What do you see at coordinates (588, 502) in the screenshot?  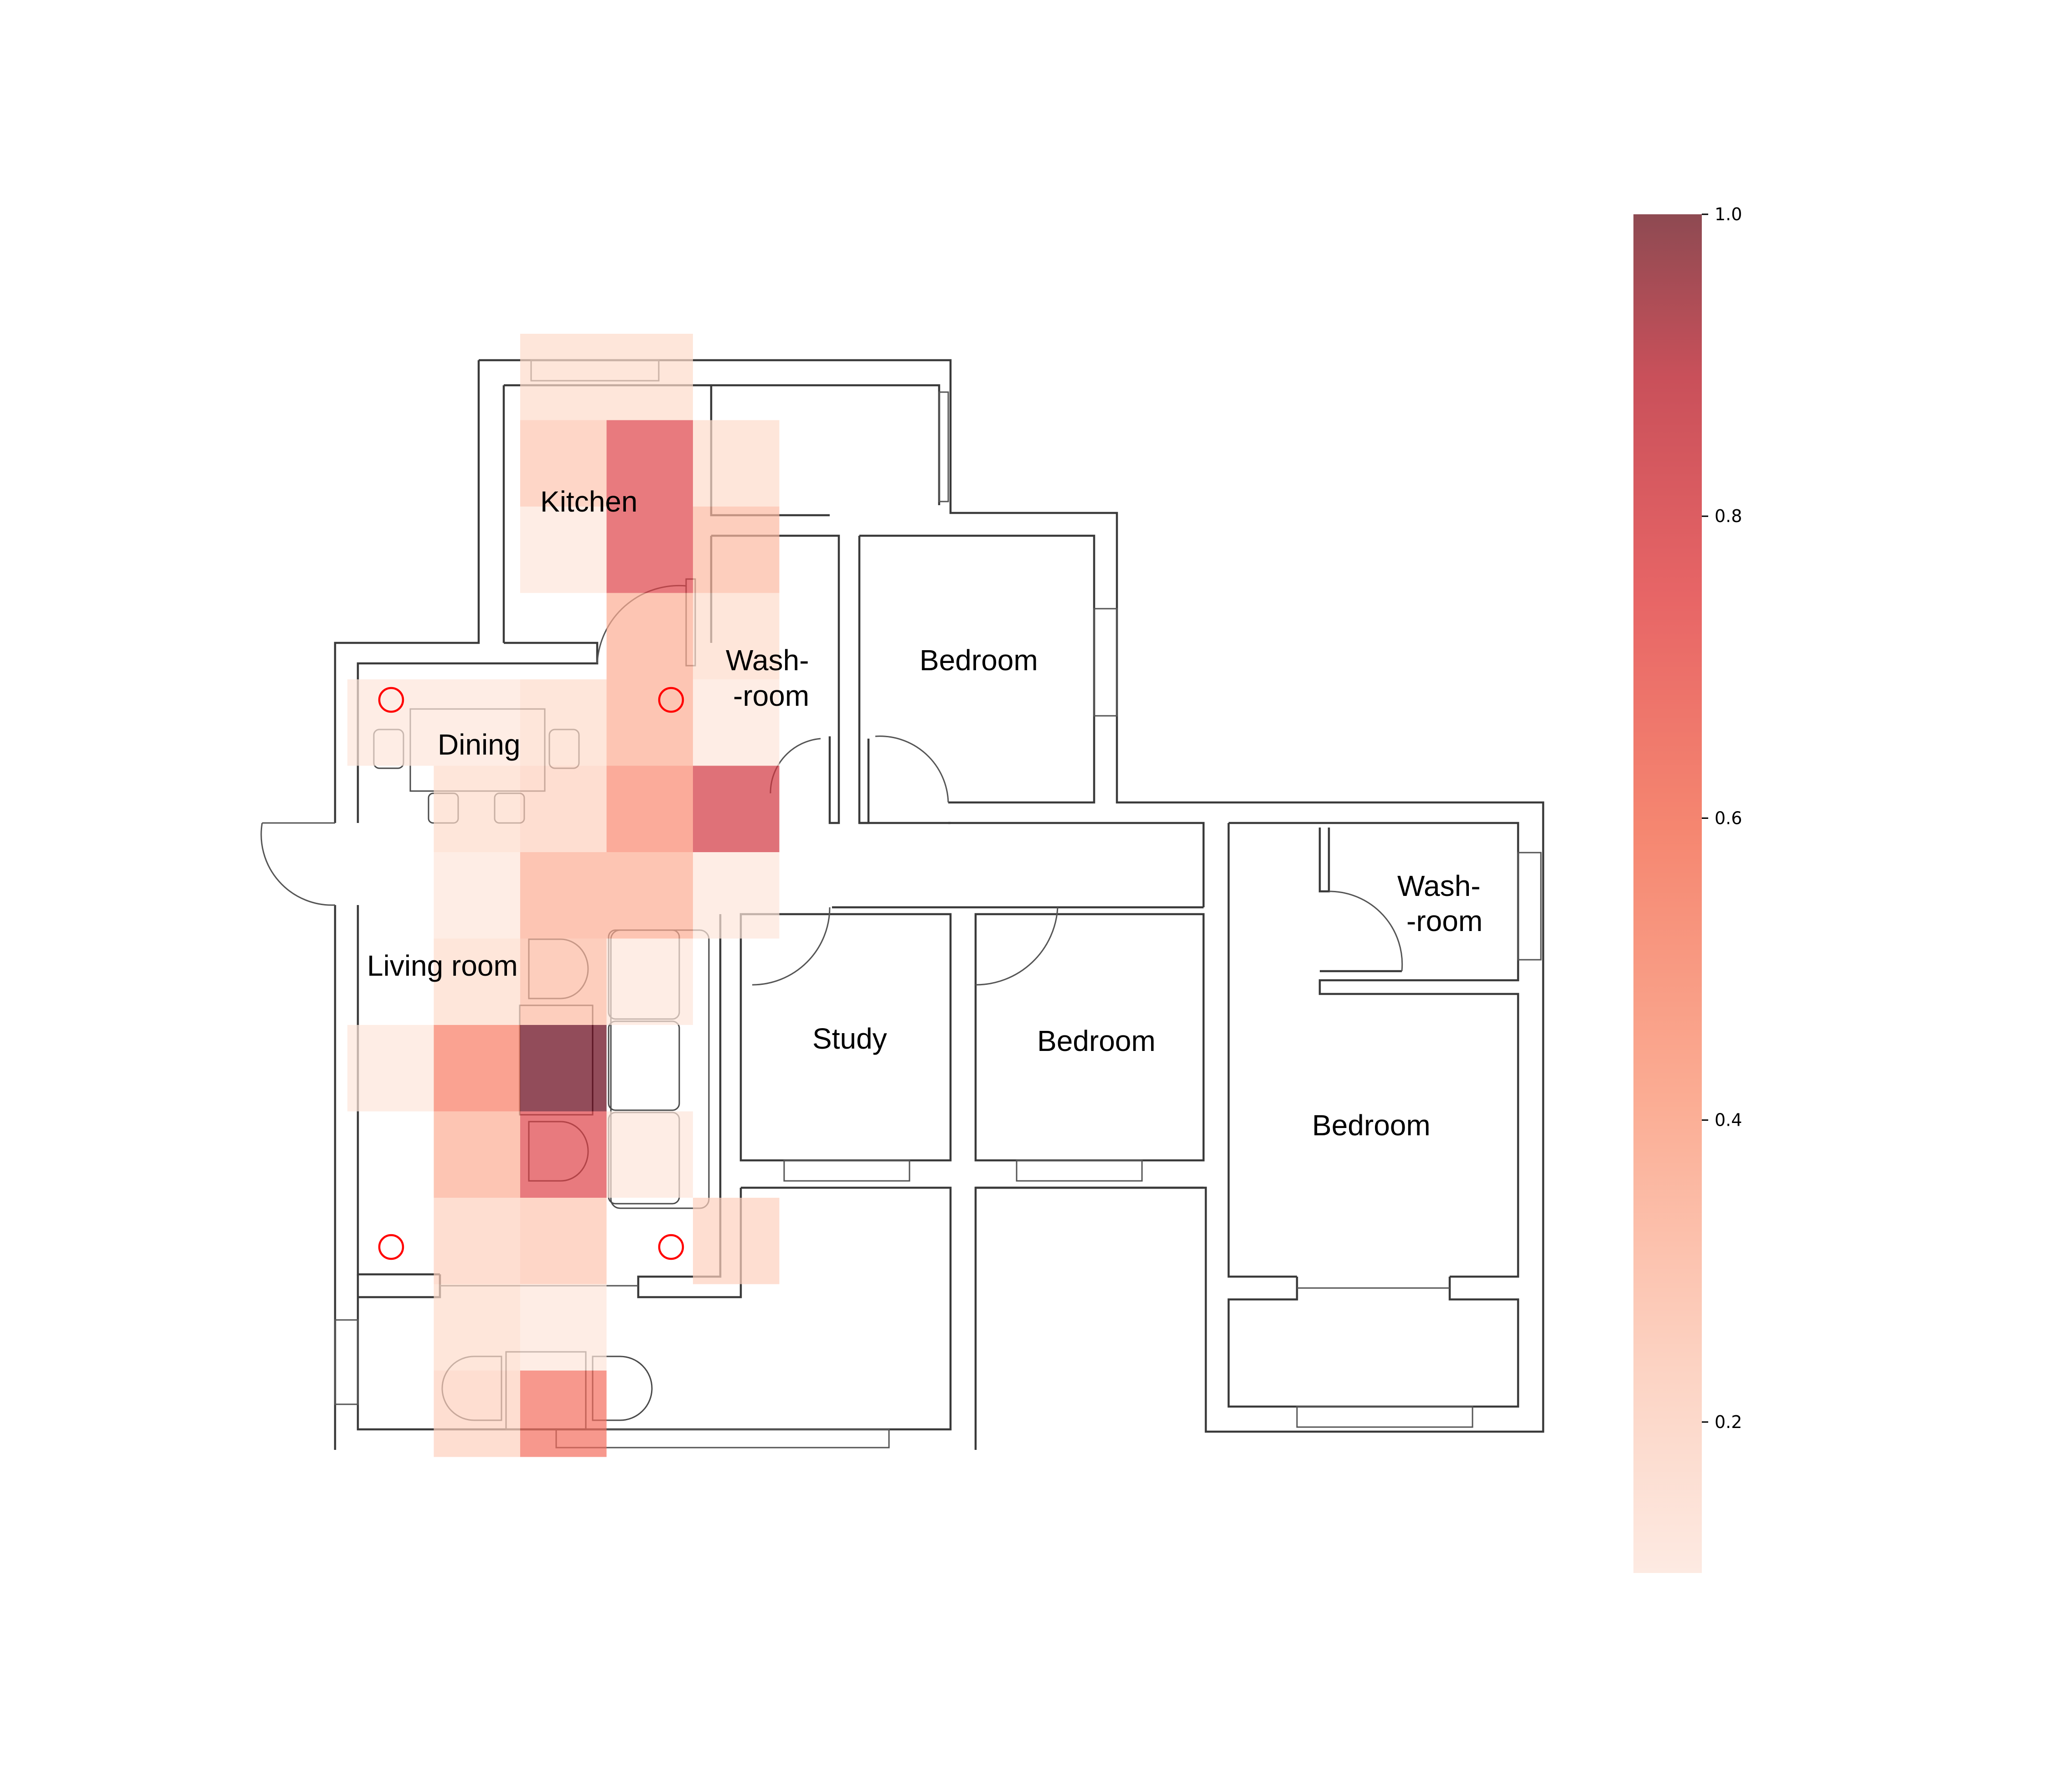 I see `room-label-kitchen: Kitchen` at bounding box center [588, 502].